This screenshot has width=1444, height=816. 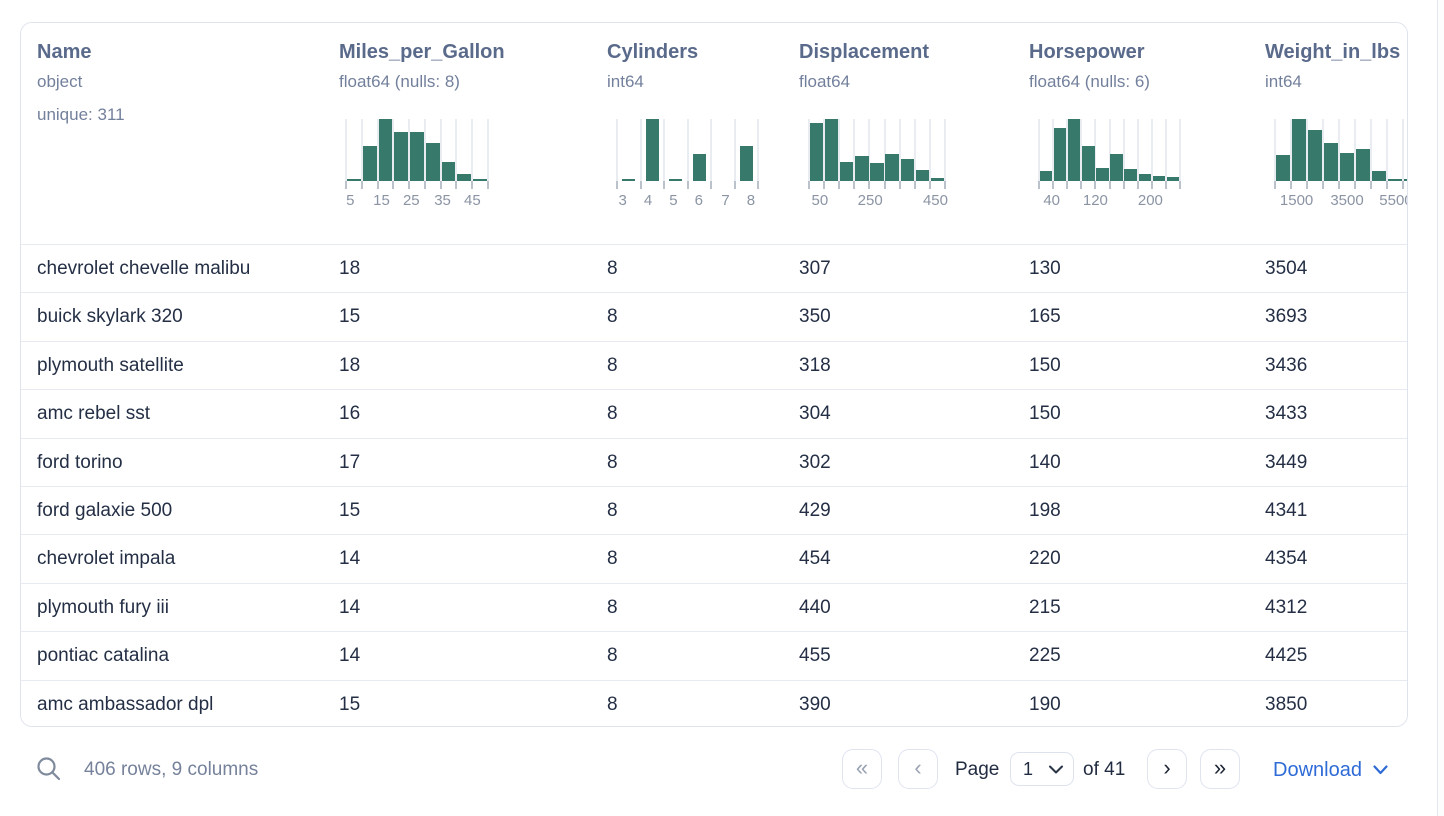 What do you see at coordinates (714, 655) in the screenshot?
I see `table-row: pontiac catalina 14 8 455 225 4425` at bounding box center [714, 655].